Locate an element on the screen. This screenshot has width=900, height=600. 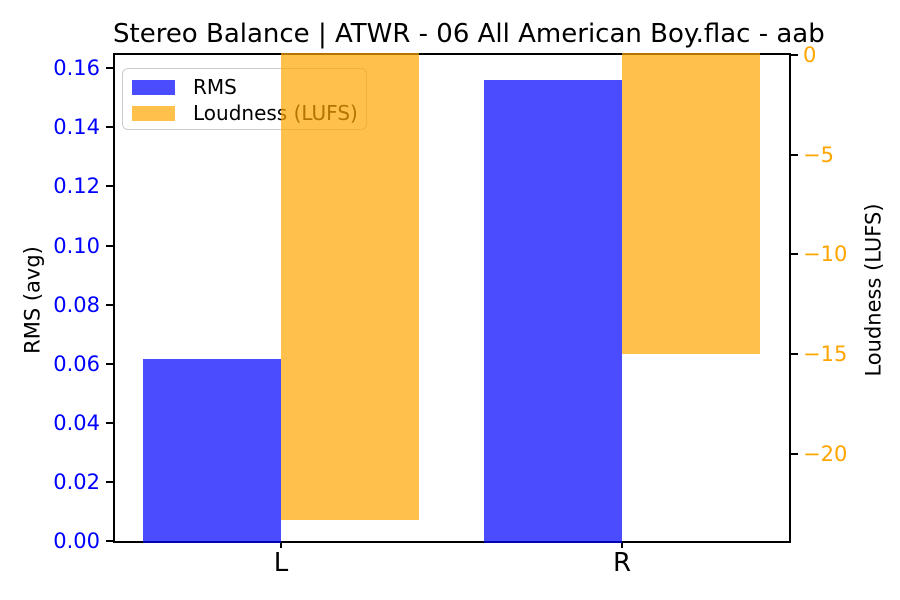
bar-loudness-R is located at coordinates (691, 204).